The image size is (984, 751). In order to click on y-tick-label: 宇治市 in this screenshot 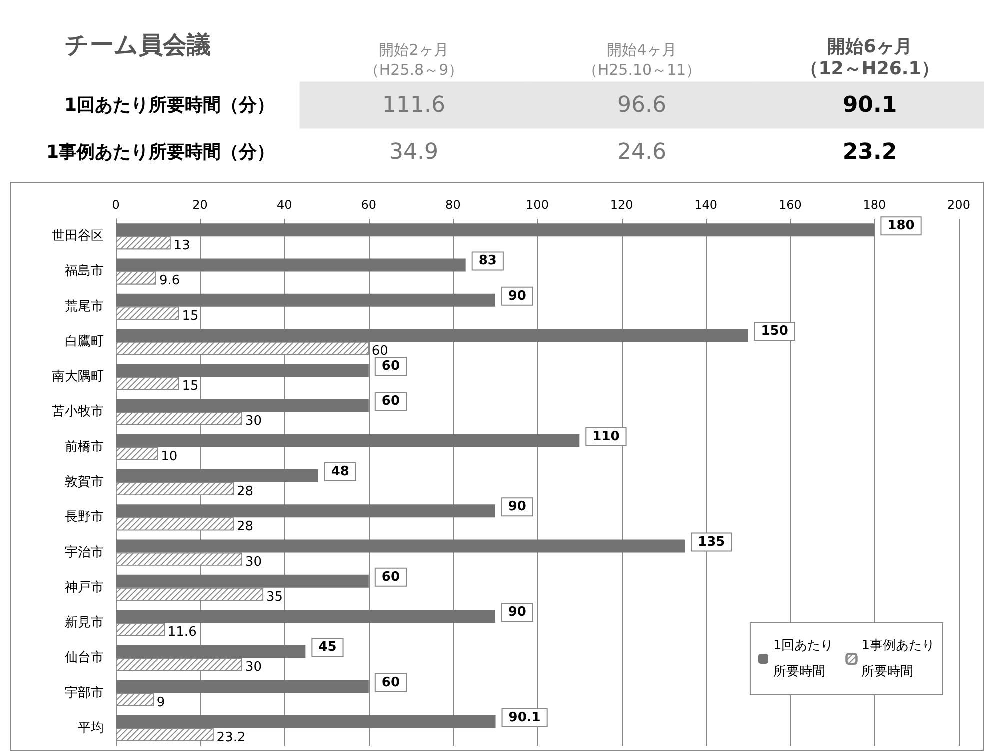, I will do `click(84, 552)`.